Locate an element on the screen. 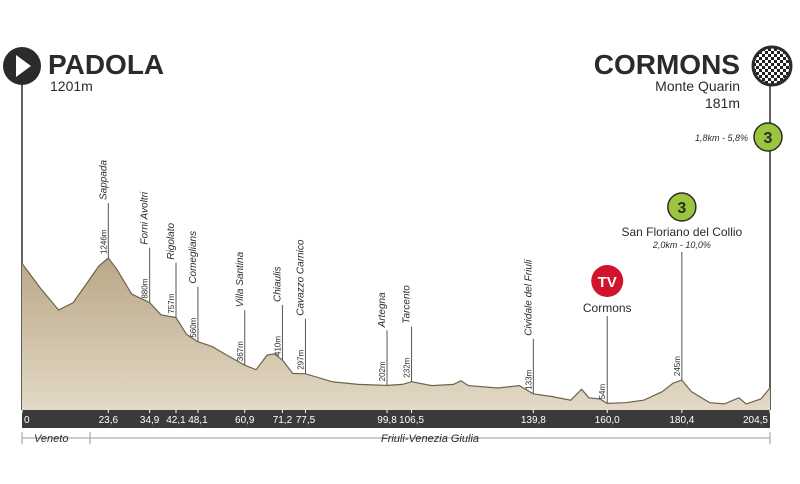  place-name: Forni Avoltri is located at coordinates (145, 218).